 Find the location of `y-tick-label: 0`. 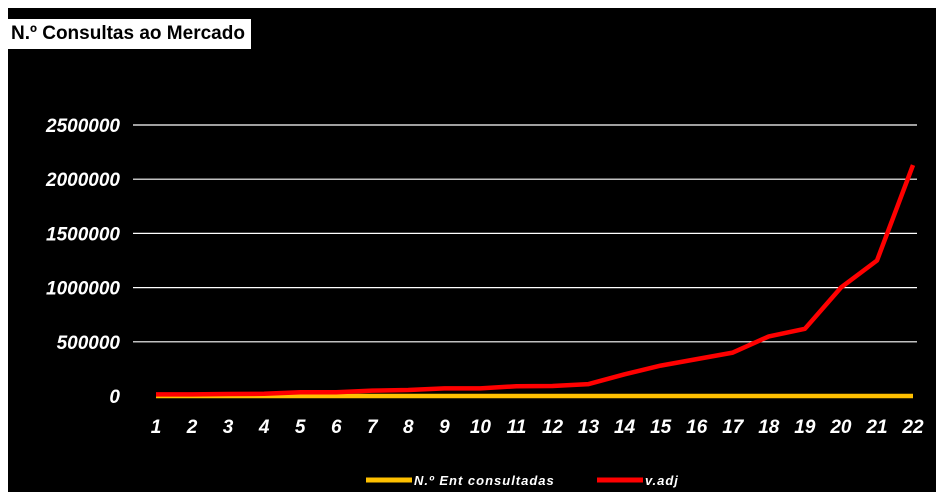

y-tick-label: 0 is located at coordinates (114, 397).